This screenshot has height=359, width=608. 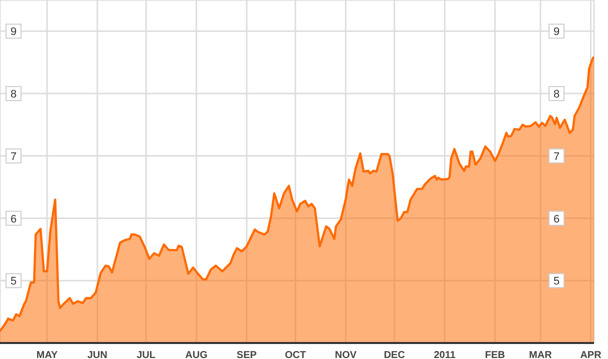 What do you see at coordinates (591, 354) in the screenshot?
I see `x-tick-label: APR` at bounding box center [591, 354].